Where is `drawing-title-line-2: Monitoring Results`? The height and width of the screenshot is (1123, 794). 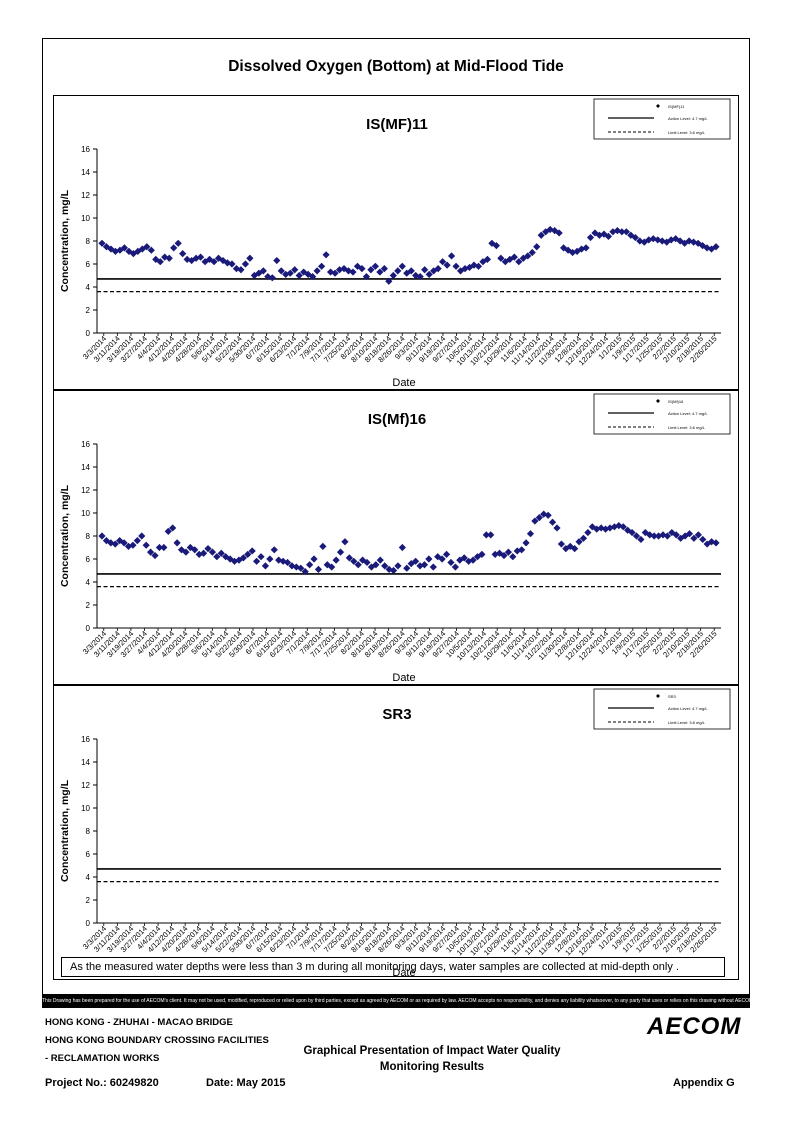 drawing-title-line-2: Monitoring Results is located at coordinates (432, 1067).